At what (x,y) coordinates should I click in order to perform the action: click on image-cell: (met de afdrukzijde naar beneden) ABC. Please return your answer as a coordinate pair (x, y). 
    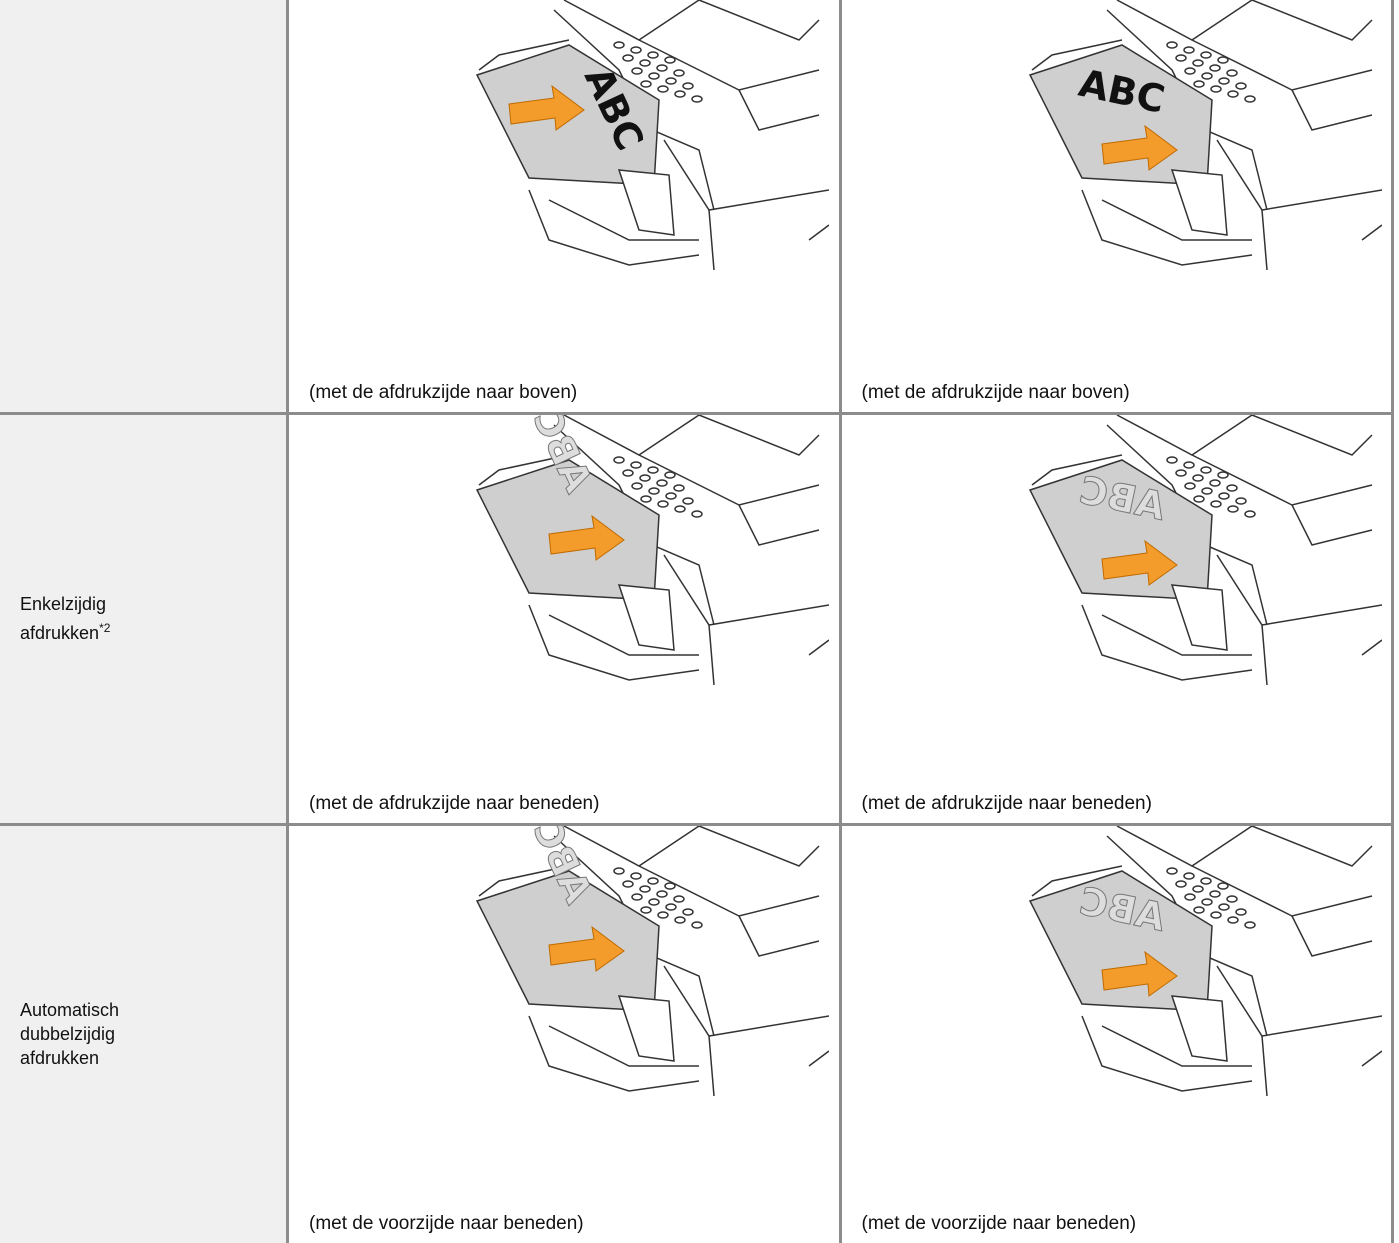
    Looking at the image, I should click on (564, 618).